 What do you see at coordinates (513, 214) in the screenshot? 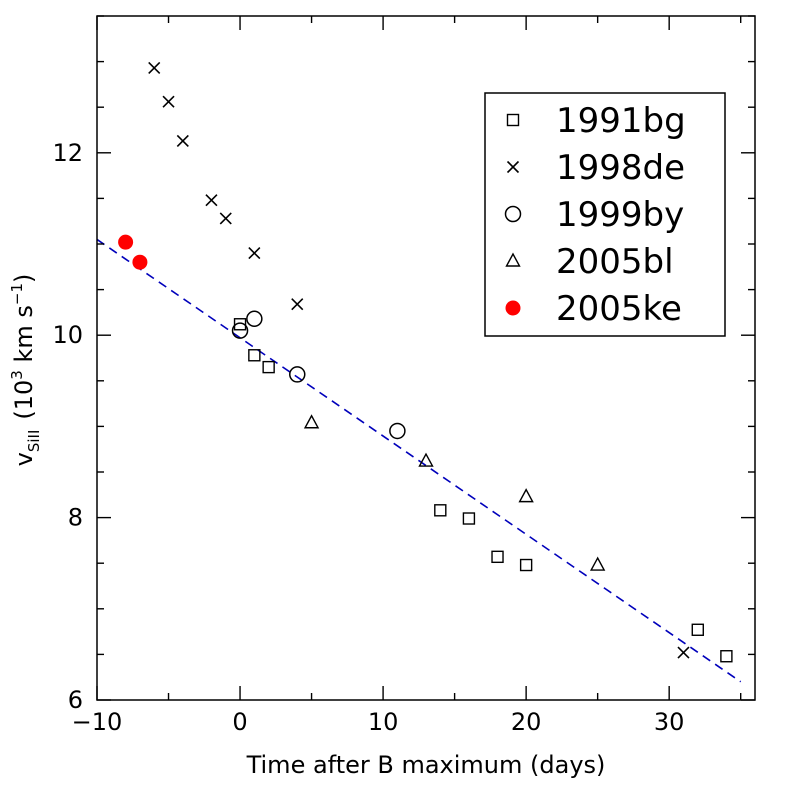
I see `legend-marker-1999by` at bounding box center [513, 214].